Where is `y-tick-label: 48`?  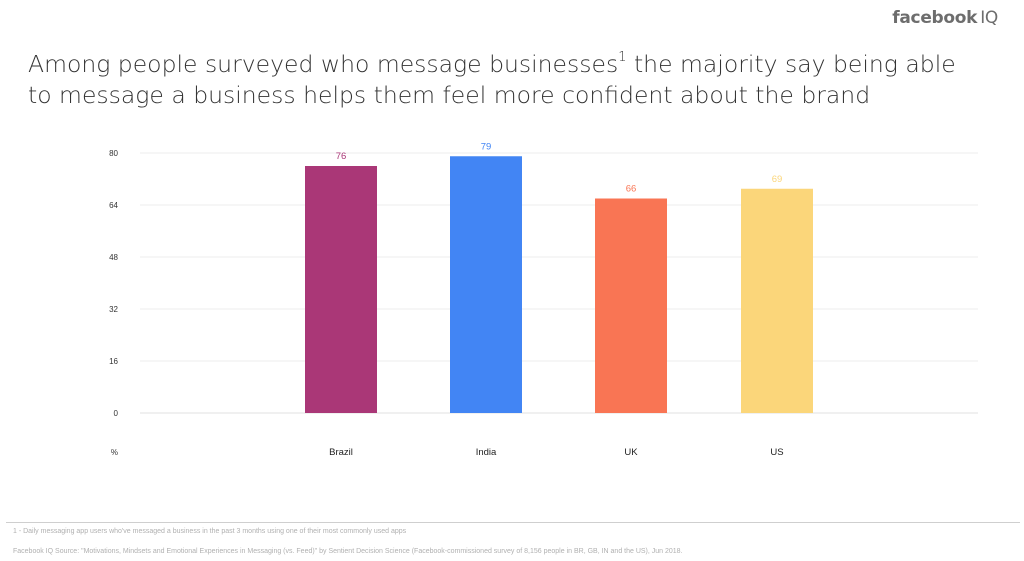
y-tick-label: 48 is located at coordinates (113, 257).